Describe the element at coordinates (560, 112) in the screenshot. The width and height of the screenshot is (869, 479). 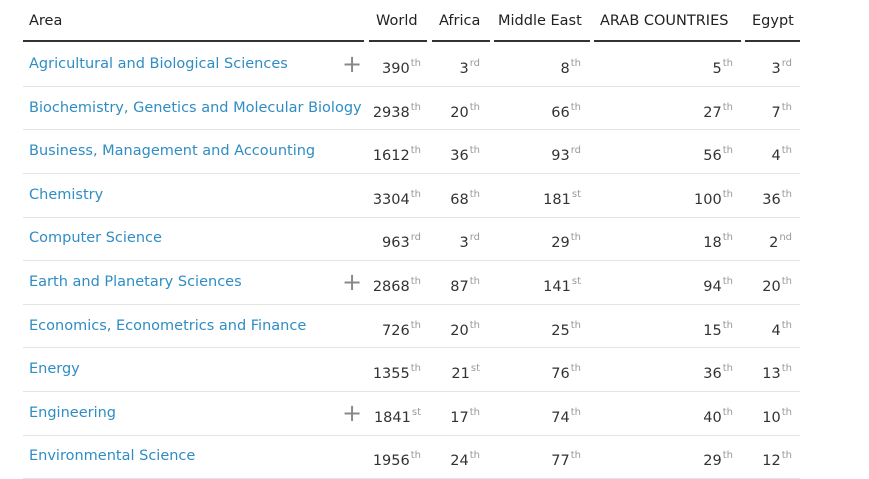
I see `rank-number: 66` at that location.